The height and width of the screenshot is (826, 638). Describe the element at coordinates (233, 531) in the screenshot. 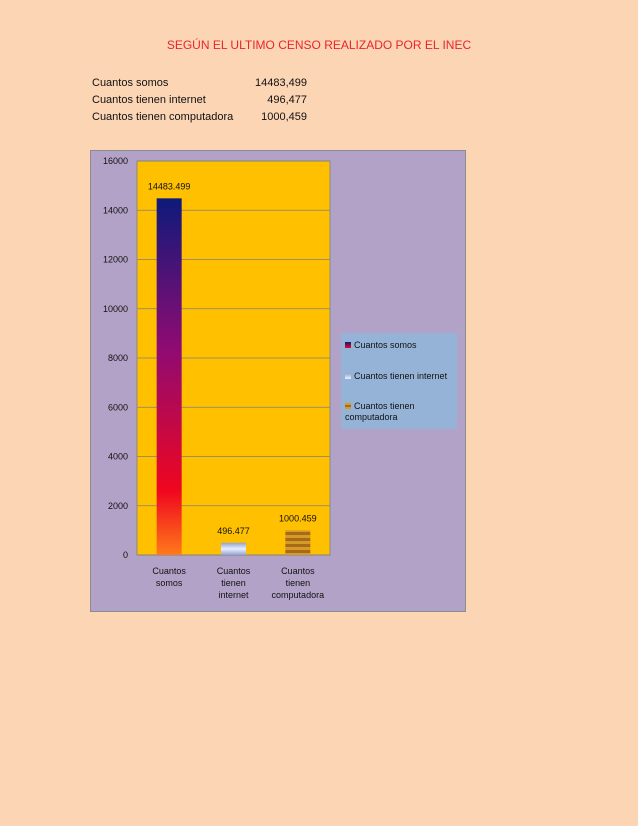

I see `data-label: 496.477` at that location.